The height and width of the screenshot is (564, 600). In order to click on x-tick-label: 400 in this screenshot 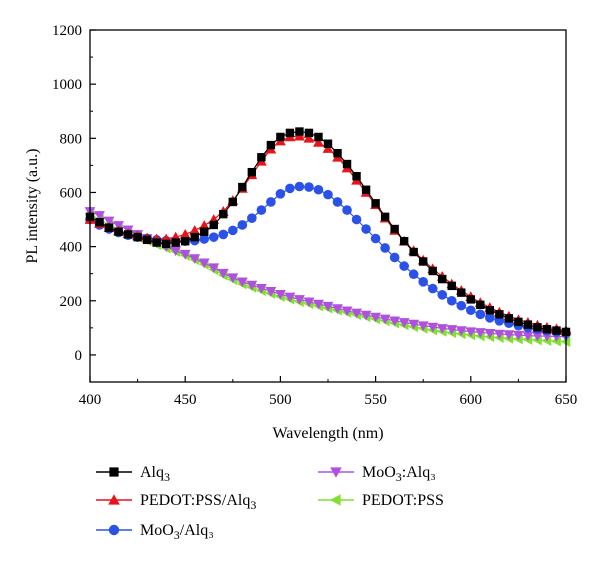, I will do `click(90, 400)`.